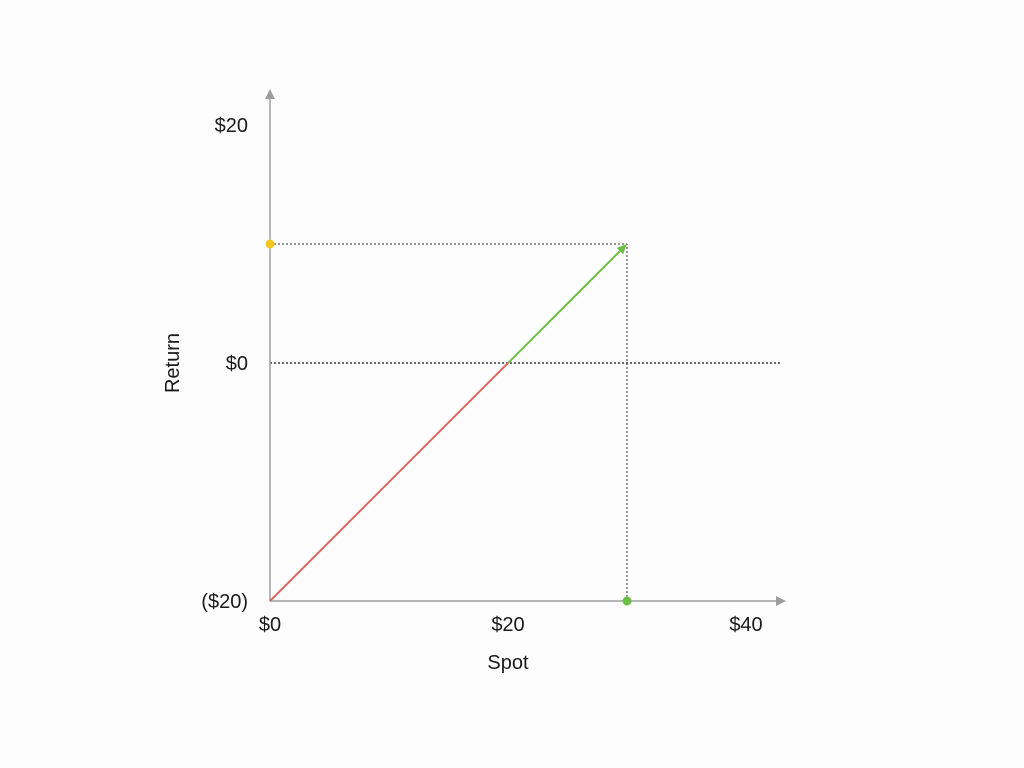 This screenshot has height=768, width=1024. What do you see at coordinates (224, 602) in the screenshot?
I see `y-tick-label-0: ($20)` at bounding box center [224, 602].